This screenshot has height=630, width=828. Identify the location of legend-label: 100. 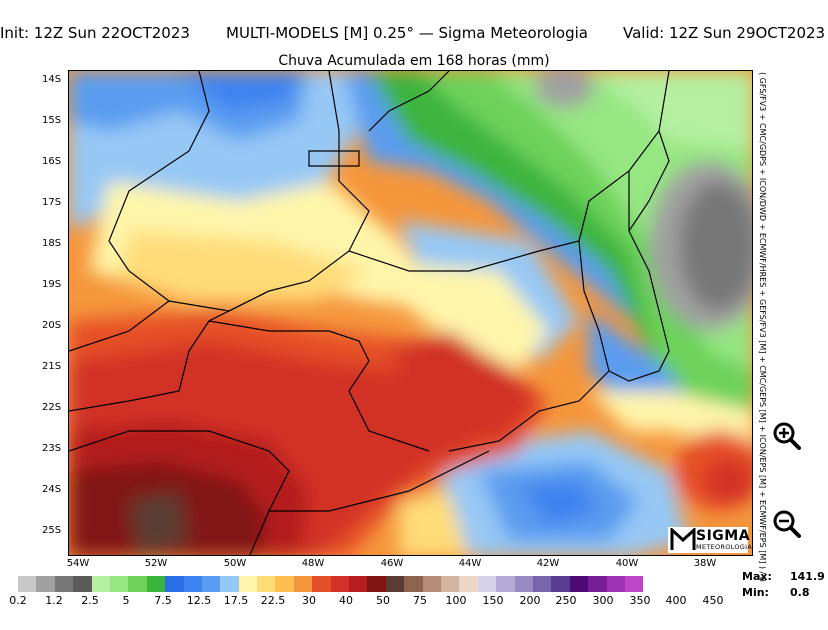
(456, 600).